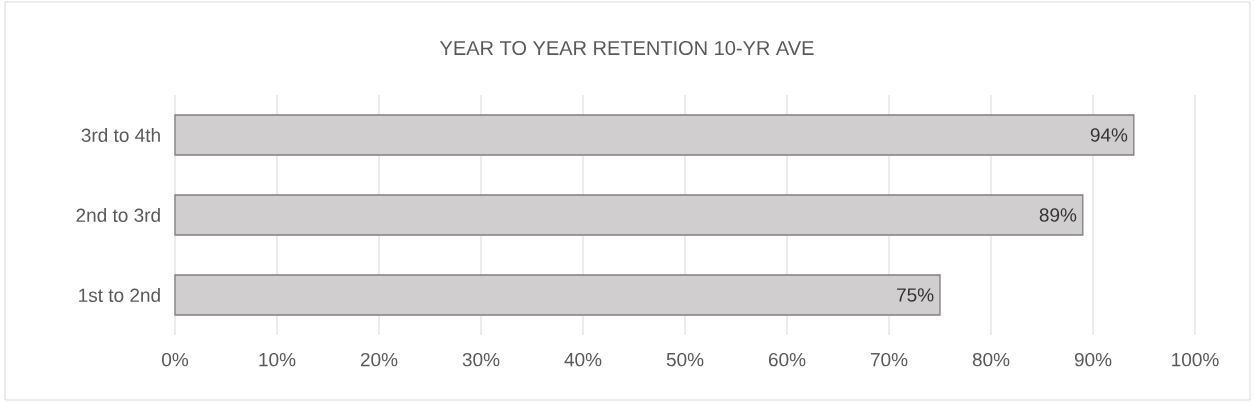 Image resolution: width=1254 pixels, height=402 pixels. I want to click on chart-title: YEAR TO YEAR RETENTION 10-YR AVE, so click(627, 48).